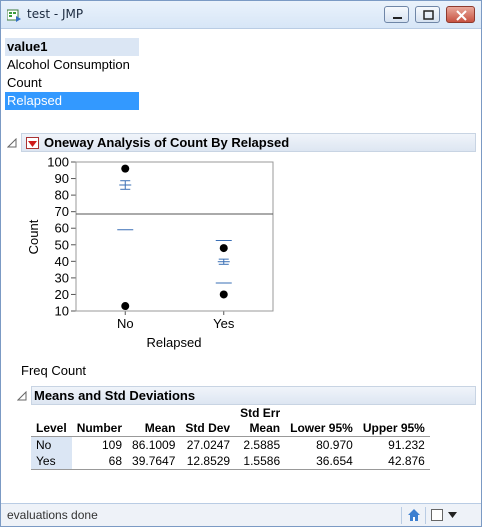  What do you see at coordinates (32, 143) in the screenshot?
I see `red-triangle-menu-icon` at bounding box center [32, 143].